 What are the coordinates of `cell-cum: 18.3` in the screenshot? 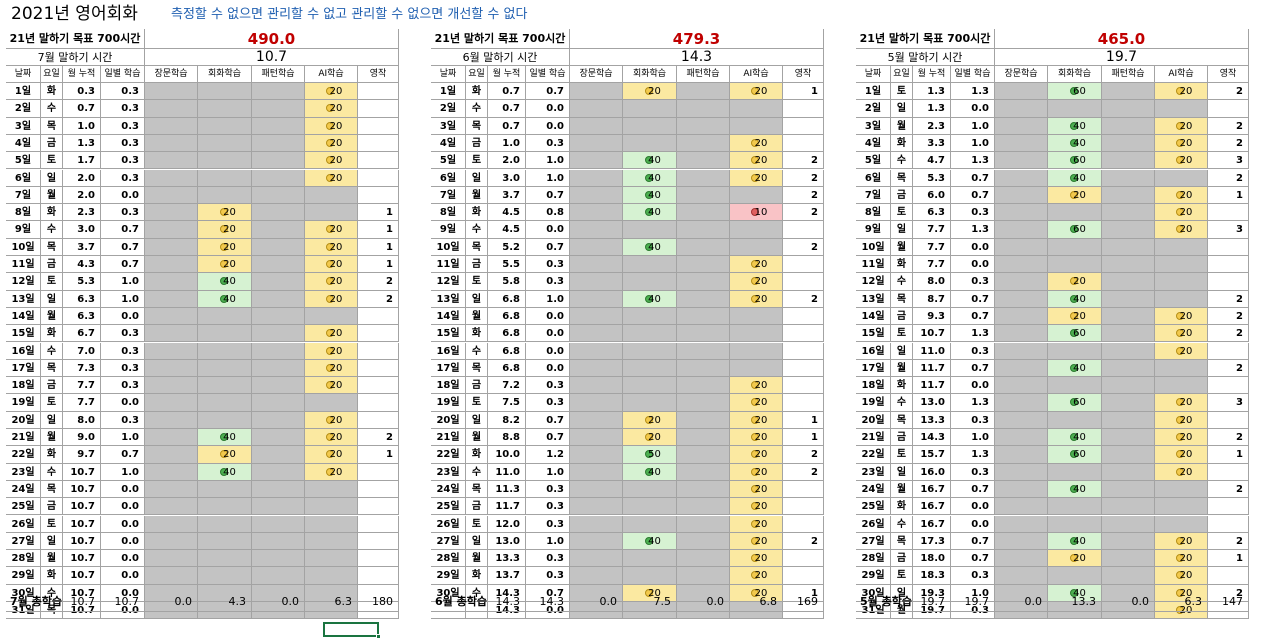 It's located at (932, 576).